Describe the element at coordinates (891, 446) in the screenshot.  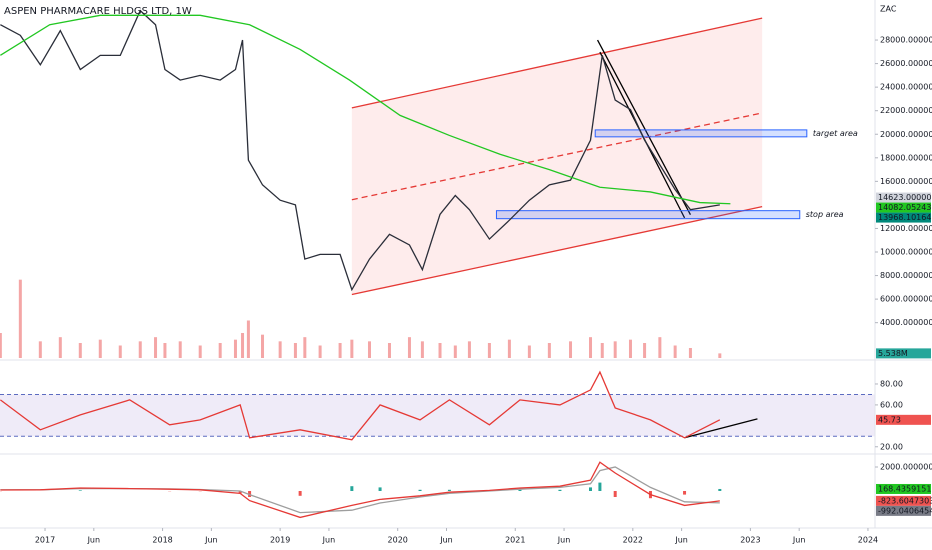
I see `y-tick-label: 20.00` at that location.